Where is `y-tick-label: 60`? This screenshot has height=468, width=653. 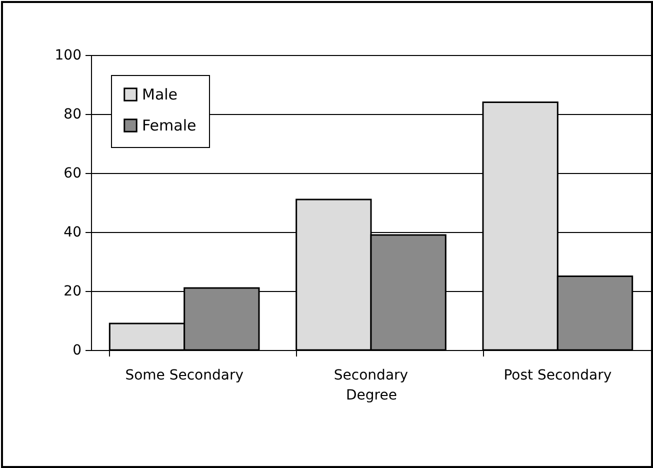 y-tick-label: 60 is located at coordinates (73, 174).